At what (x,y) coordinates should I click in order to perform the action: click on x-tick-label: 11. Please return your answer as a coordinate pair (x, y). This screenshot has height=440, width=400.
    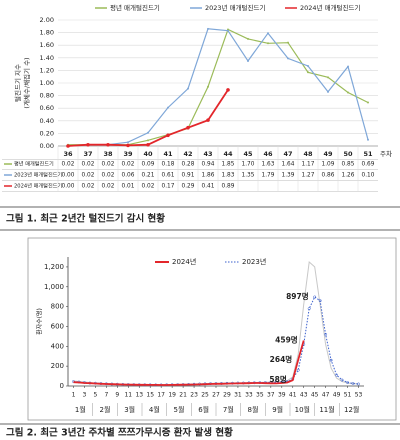
    Looking at the image, I should click on (128, 395).